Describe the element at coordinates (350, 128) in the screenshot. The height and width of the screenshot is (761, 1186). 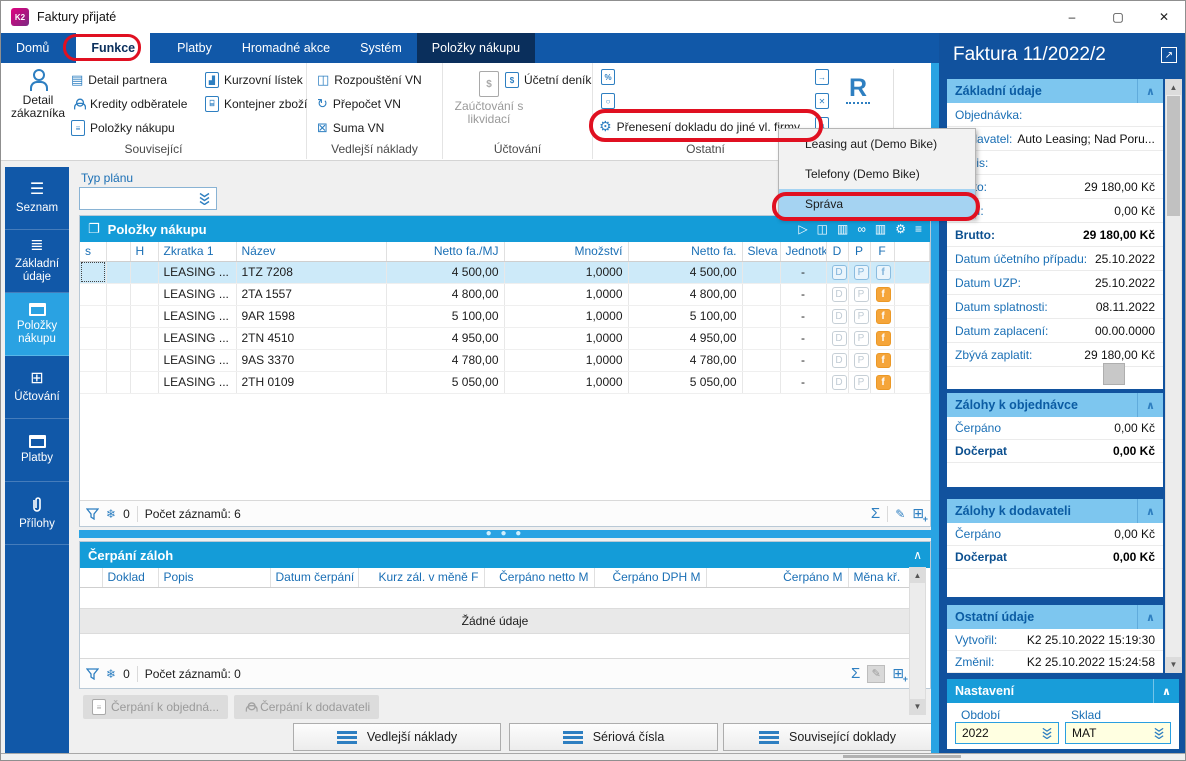
I see `suma-vn-button: ⊠ Suma VN` at that location.